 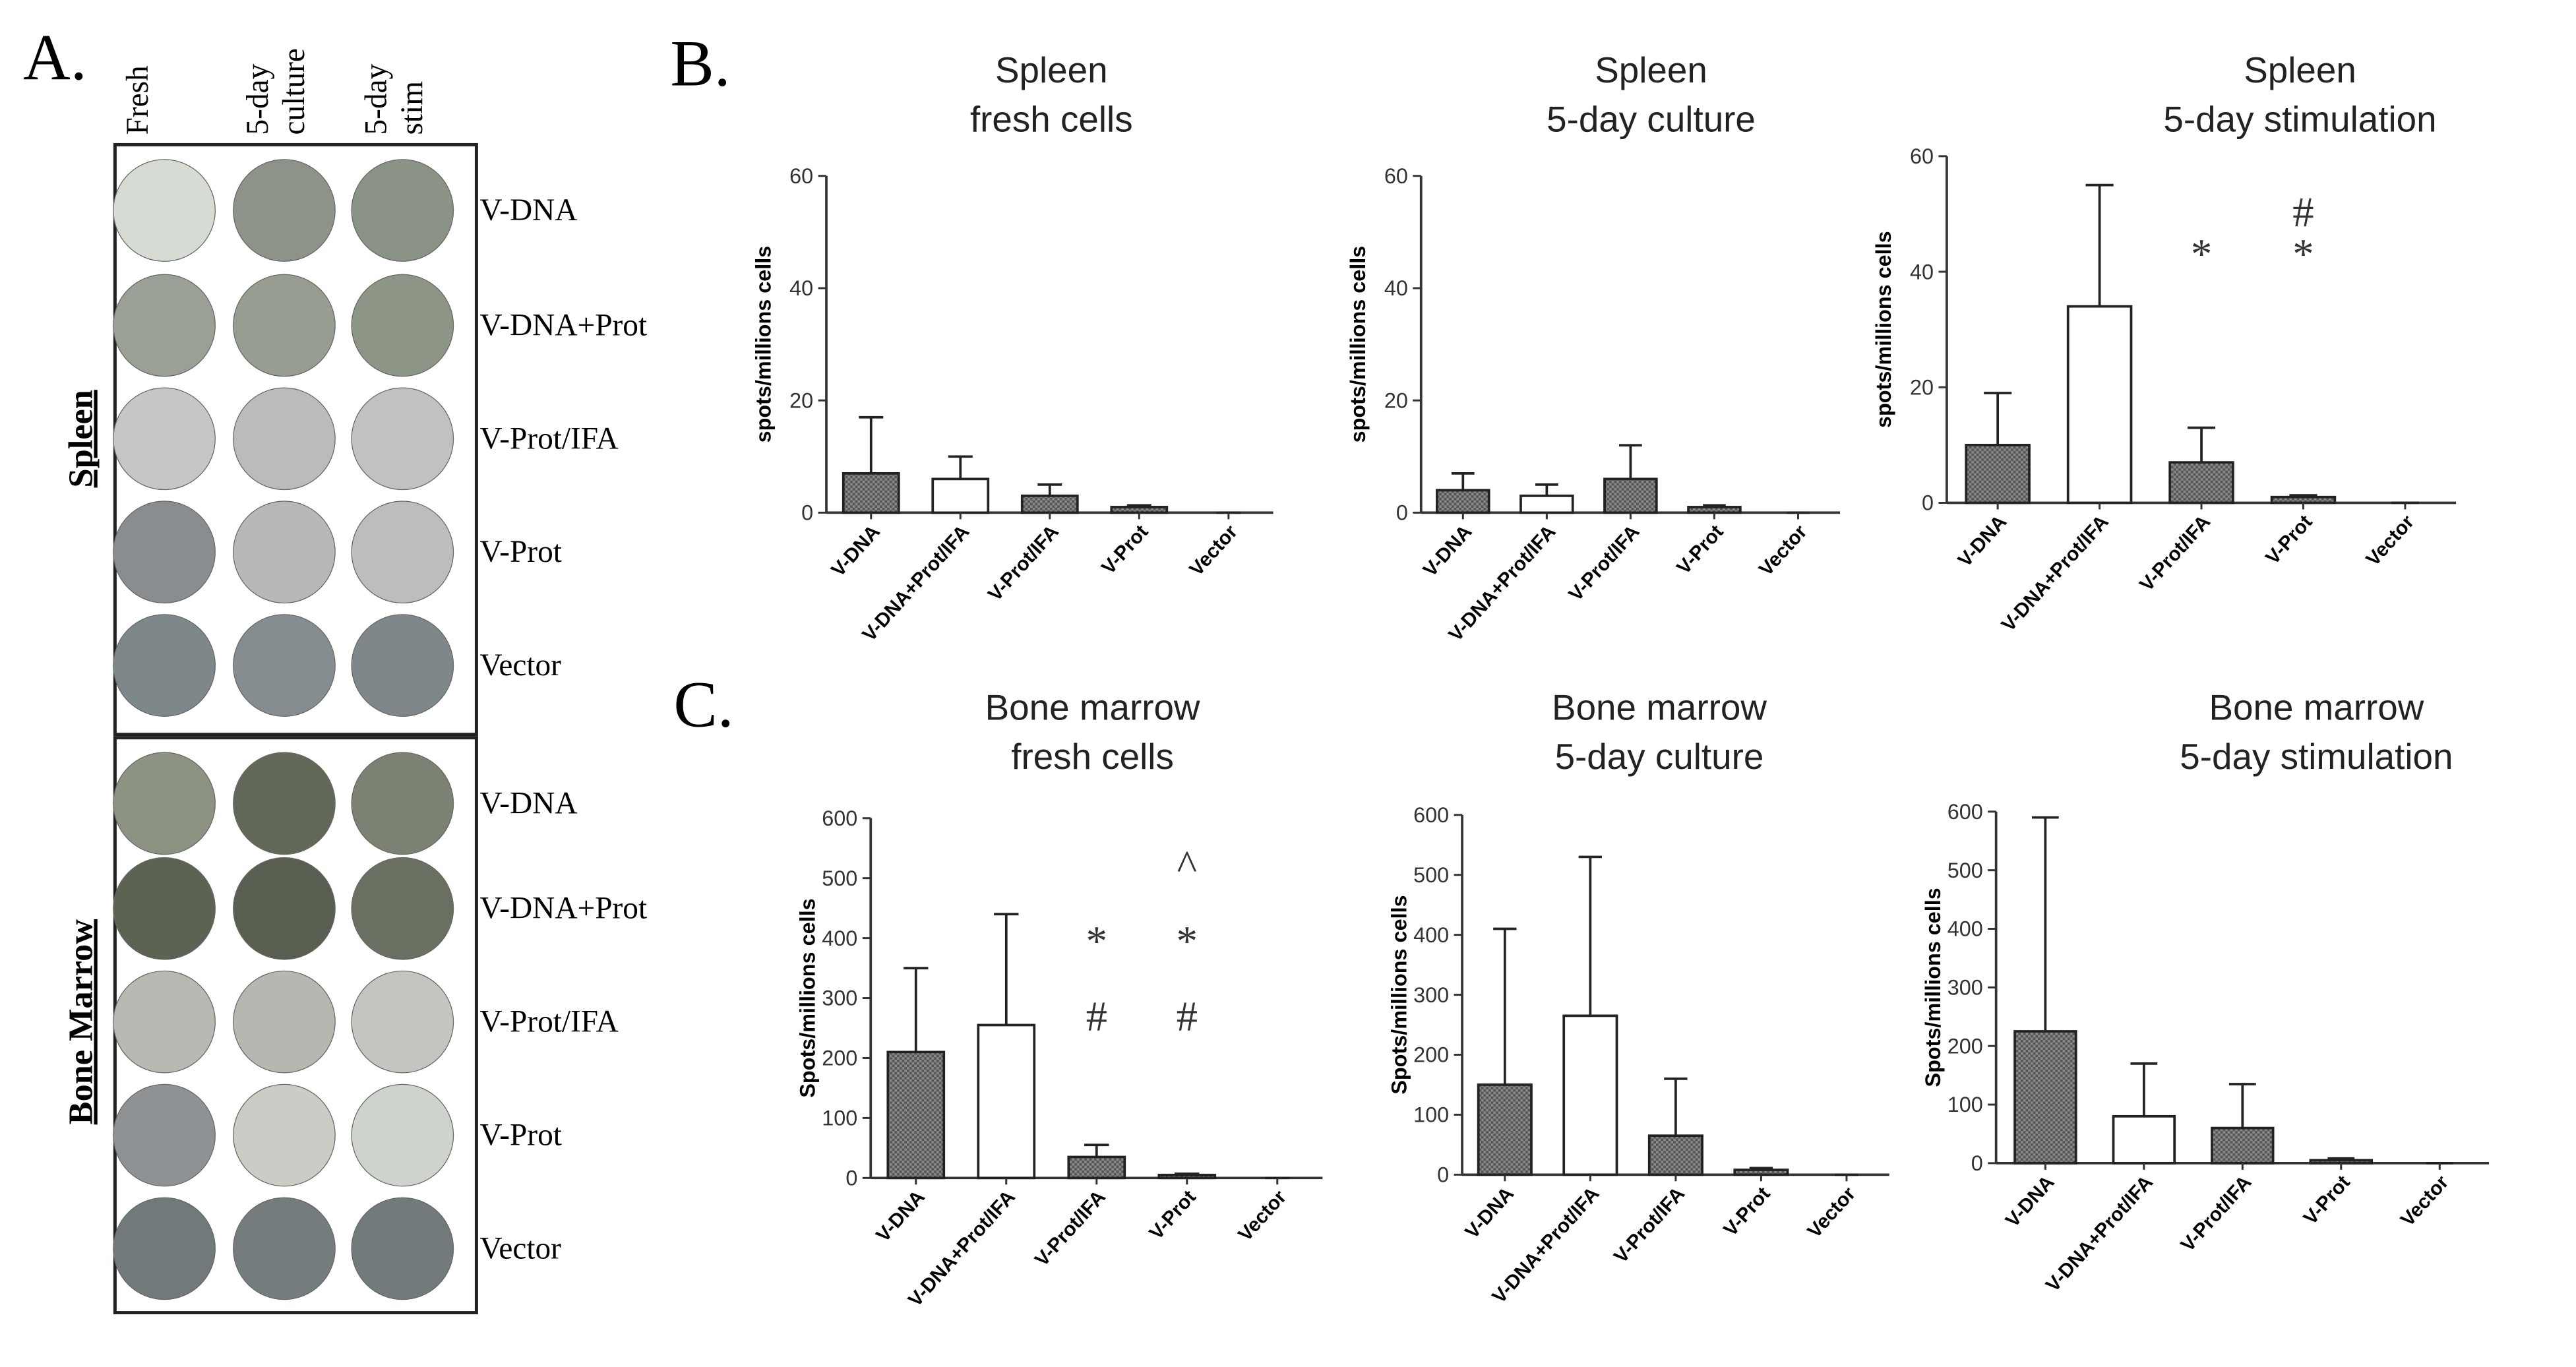 What do you see at coordinates (563, 909) in the screenshot?
I see `row-label: V-DNA+Prot` at bounding box center [563, 909].